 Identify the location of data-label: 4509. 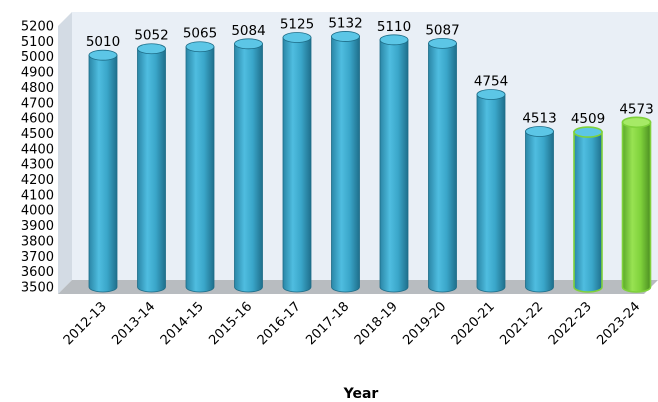
(588, 119).